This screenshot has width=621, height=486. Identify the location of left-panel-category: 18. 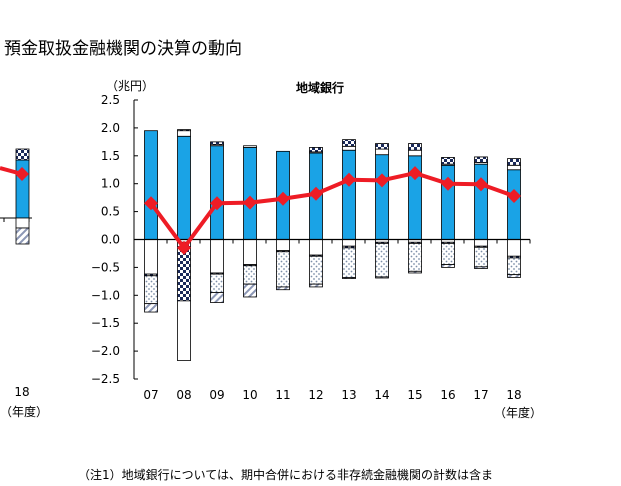
(21, 392).